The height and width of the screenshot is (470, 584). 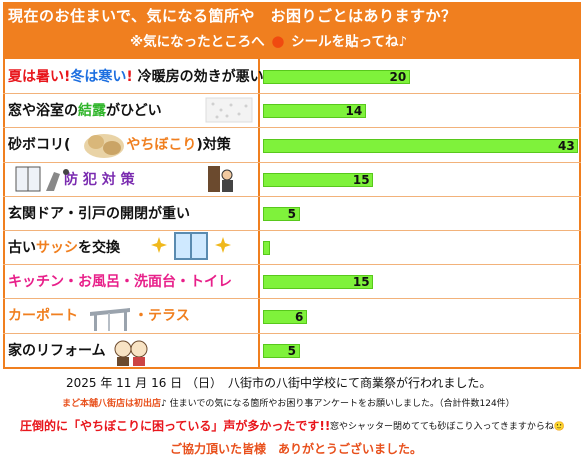 I want to click on sparkle-left-icon, so click(x=159, y=245).